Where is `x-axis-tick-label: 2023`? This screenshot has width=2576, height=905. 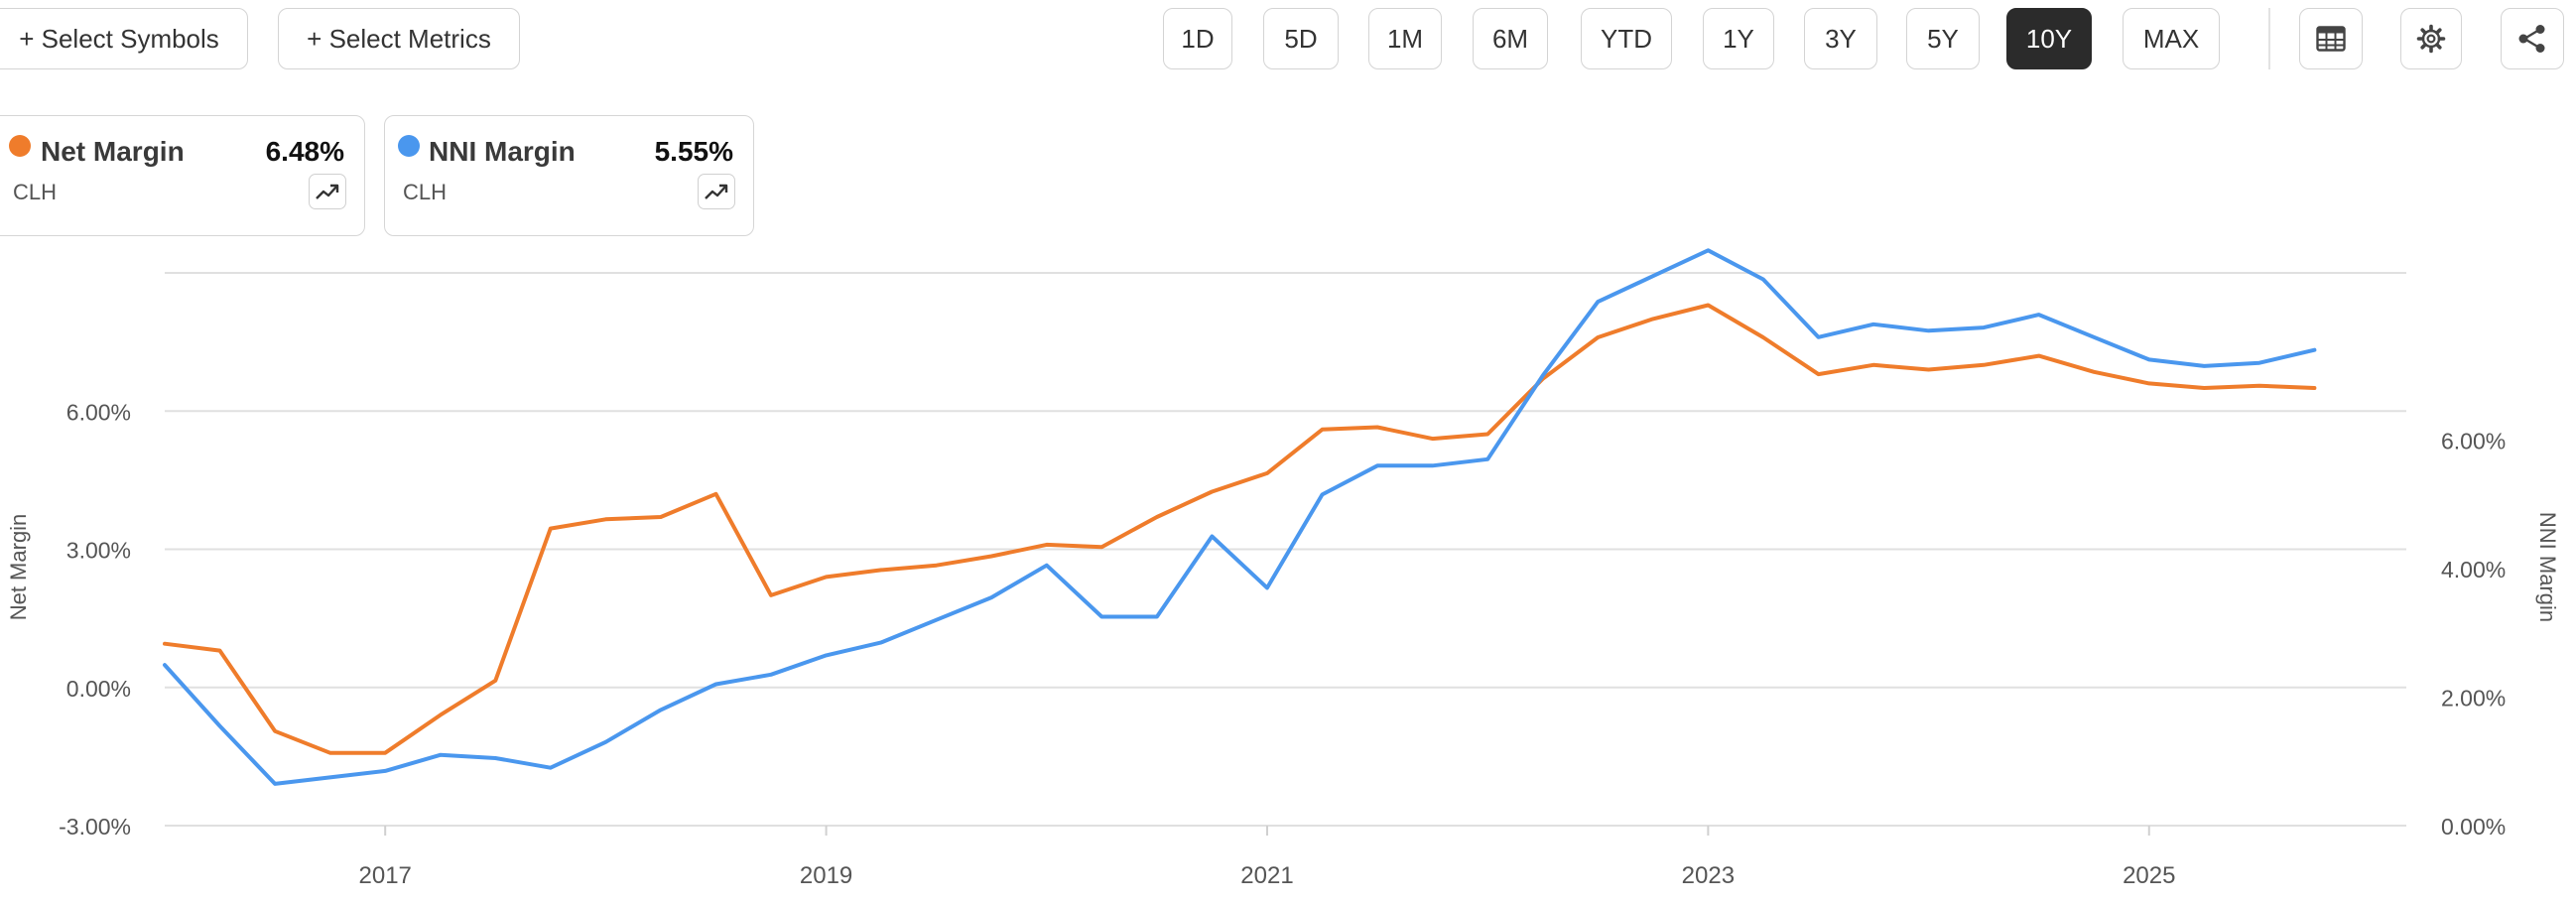 x-axis-tick-label: 2023 is located at coordinates (1709, 875).